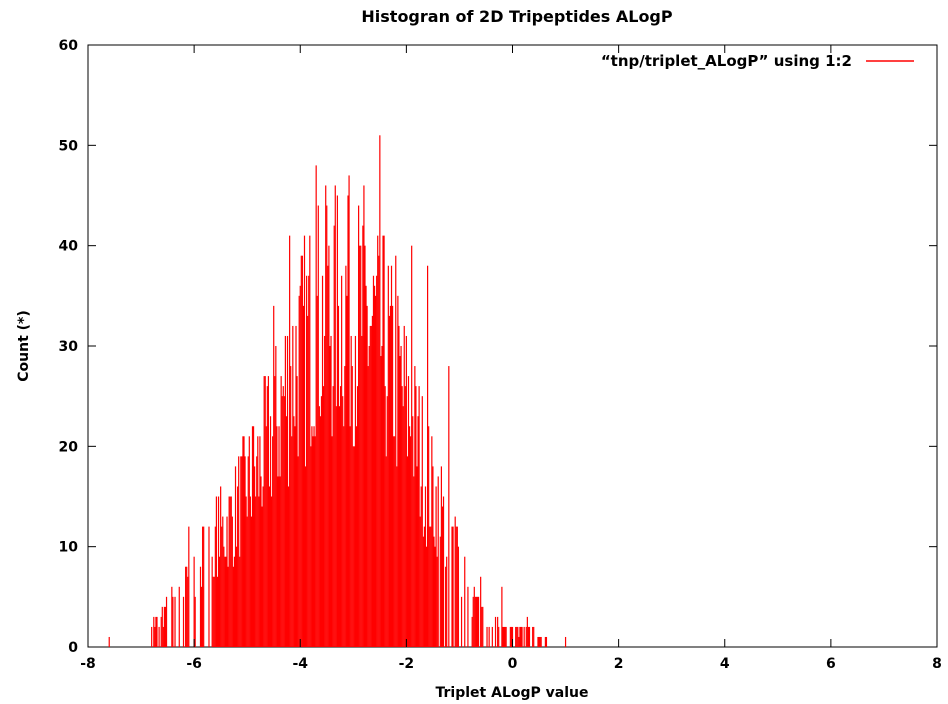 This screenshot has width=948, height=704. Describe the element at coordinates (512, 693) in the screenshot. I see `x-axis-label: Triplet ALogP value` at that location.